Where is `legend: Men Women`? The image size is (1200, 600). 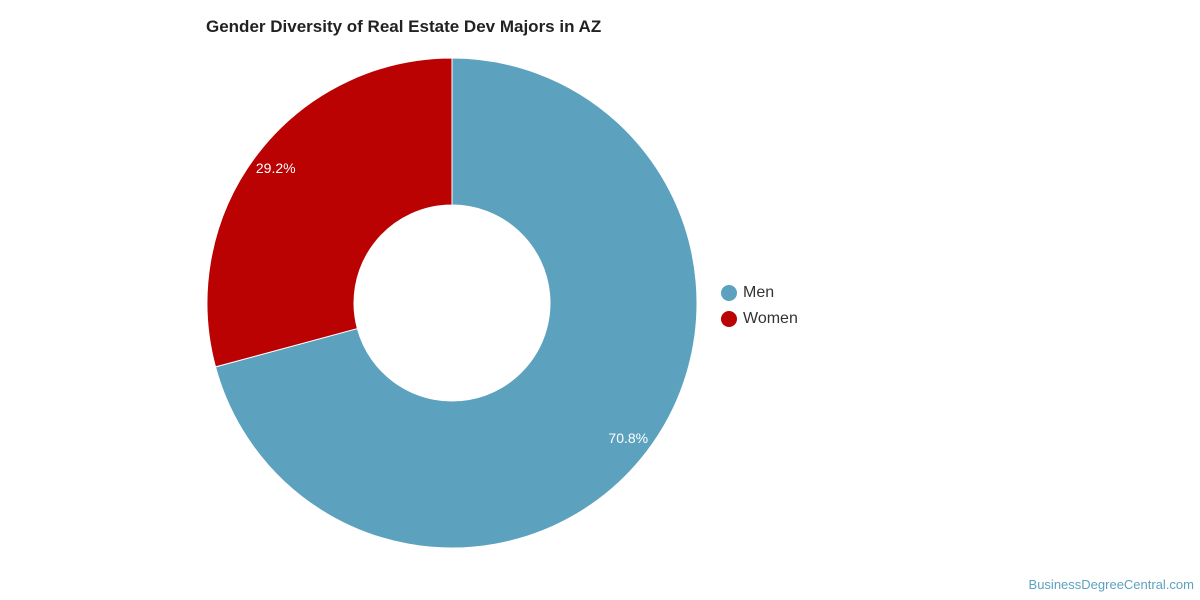
legend: Men Women is located at coordinates (759, 306).